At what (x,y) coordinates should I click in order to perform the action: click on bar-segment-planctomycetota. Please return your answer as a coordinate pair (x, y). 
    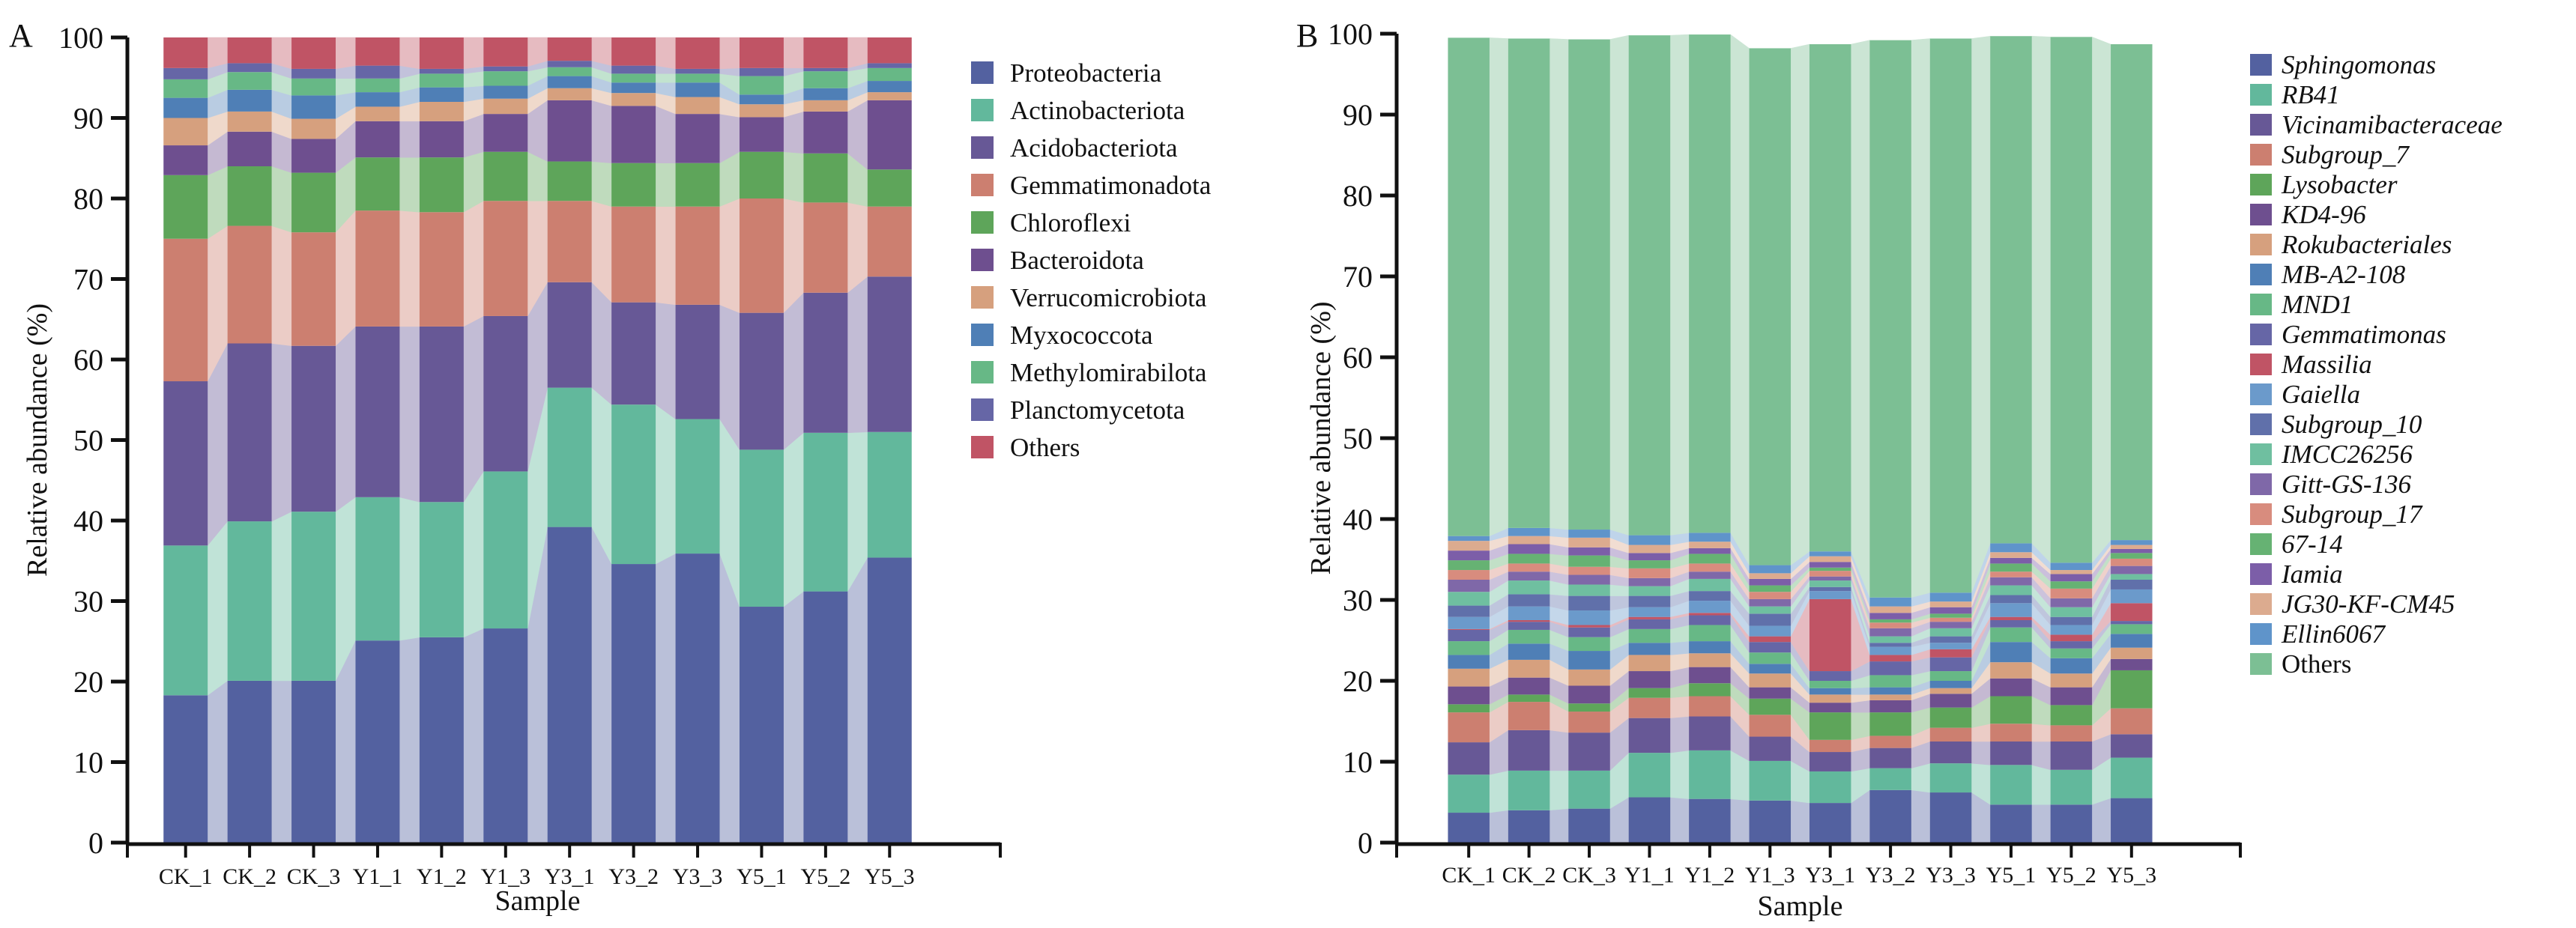
    Looking at the image, I should click on (505, 69).